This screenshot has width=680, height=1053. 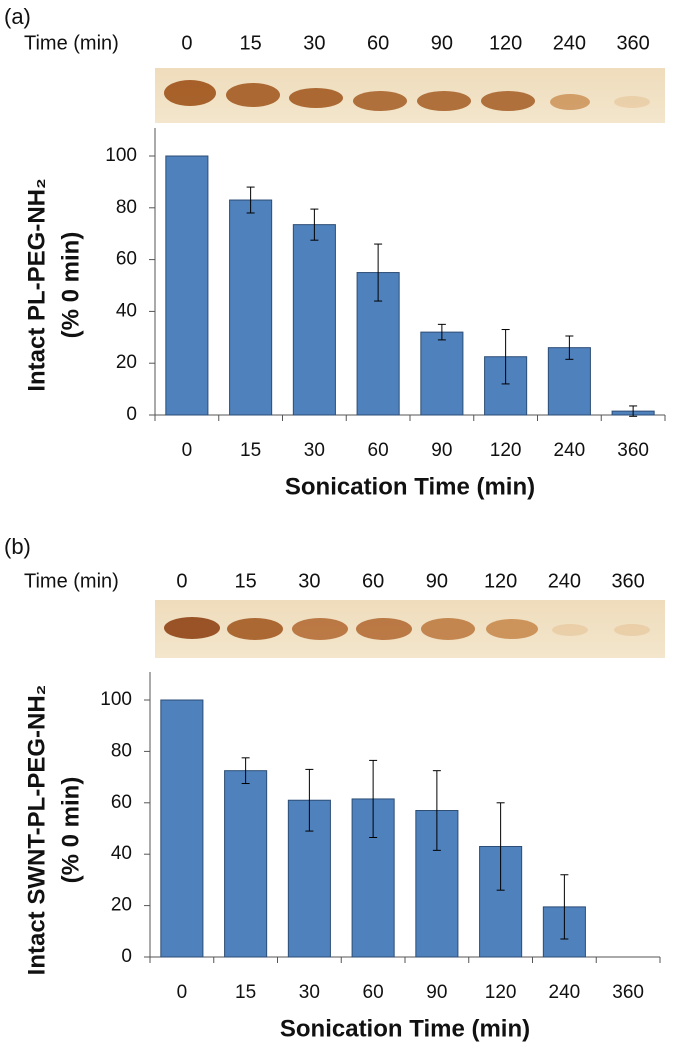 I want to click on panel-label: (b), so click(x=17, y=546).